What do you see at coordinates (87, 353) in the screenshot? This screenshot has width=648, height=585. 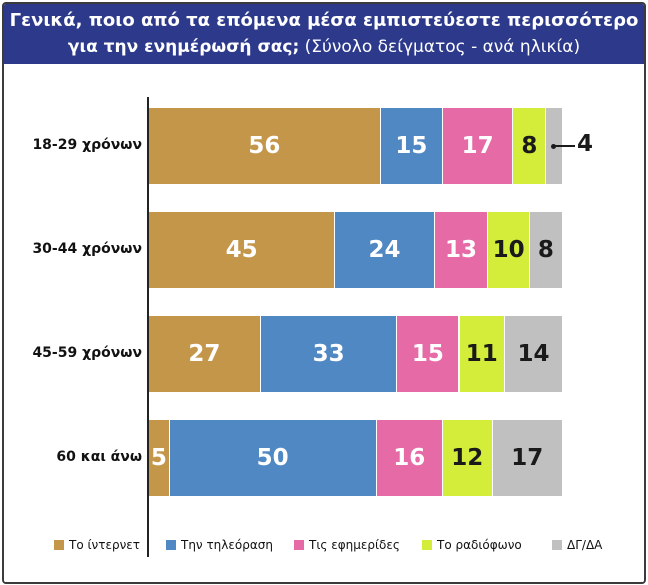 I see `category-label: 45-59 χρόνων` at bounding box center [87, 353].